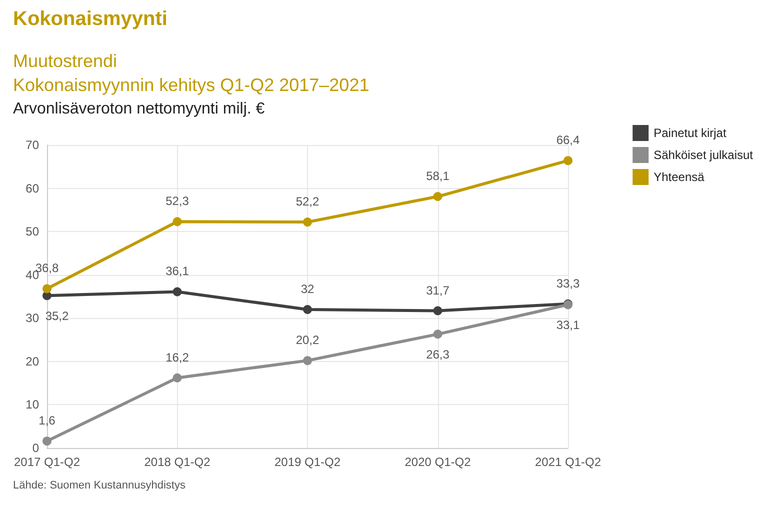 The image size is (768, 518). I want to click on data-label: 16,2, so click(178, 357).